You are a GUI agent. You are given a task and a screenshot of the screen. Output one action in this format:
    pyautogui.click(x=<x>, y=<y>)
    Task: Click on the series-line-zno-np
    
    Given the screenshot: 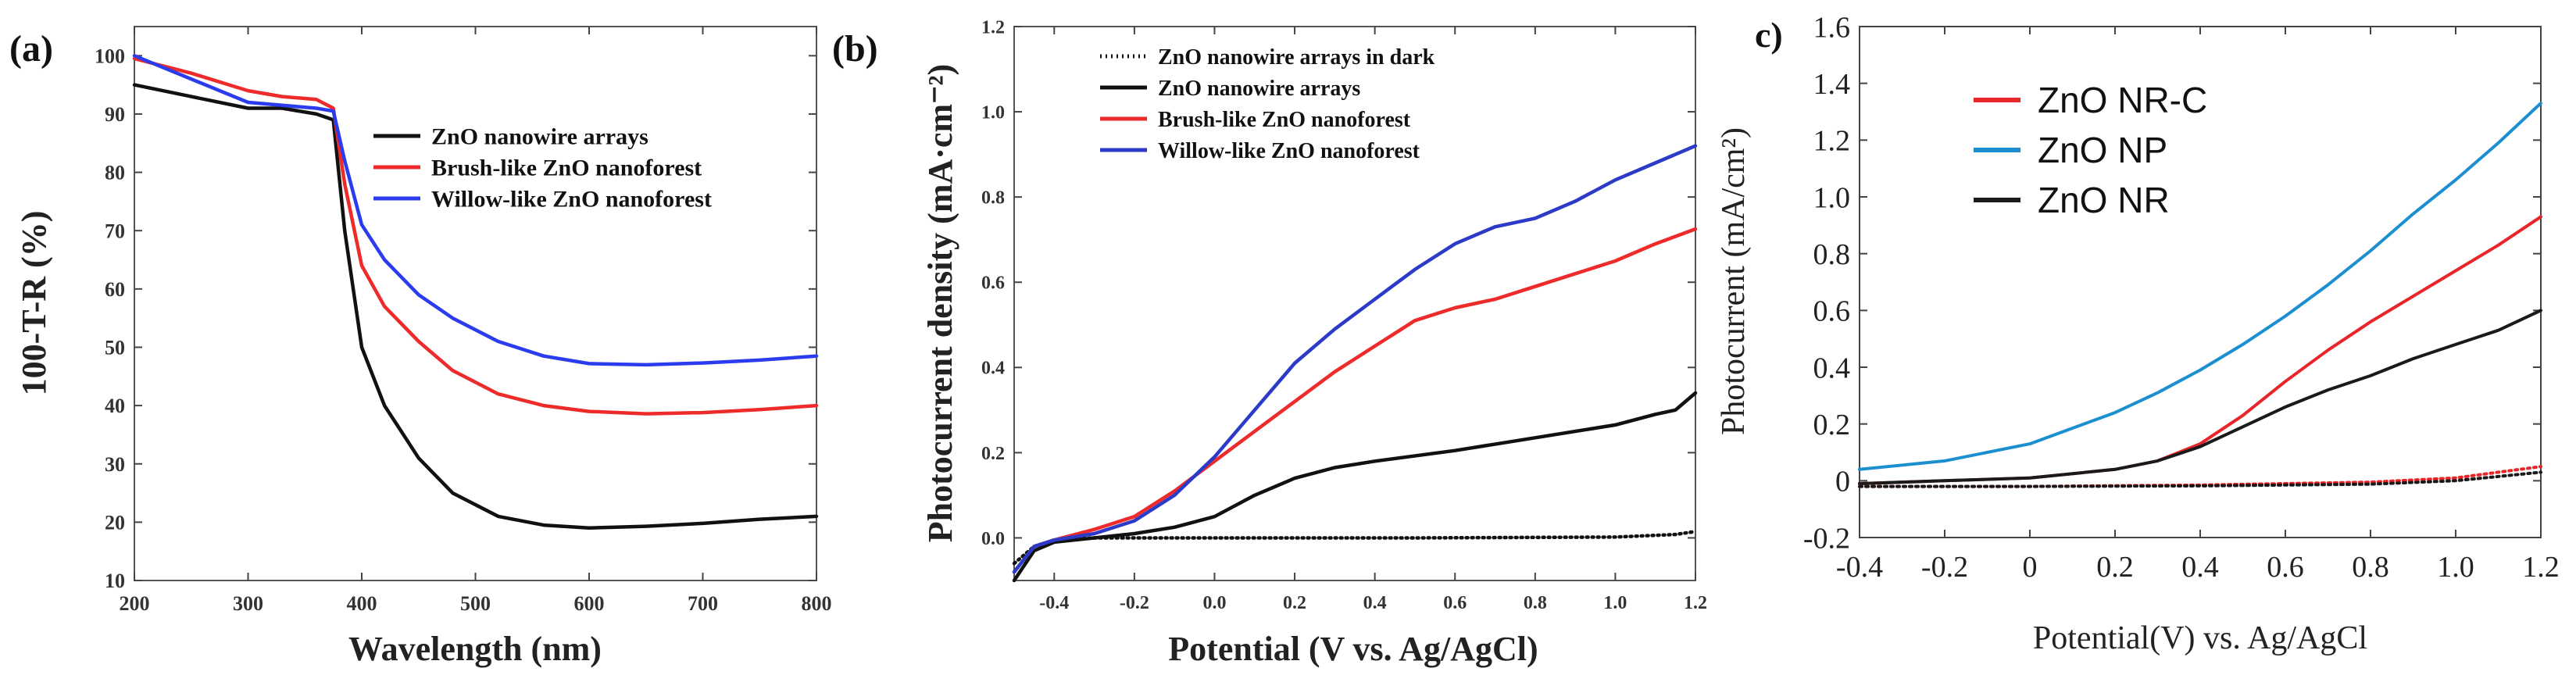 What is the action you would take?
    pyautogui.click(x=2200, y=287)
    